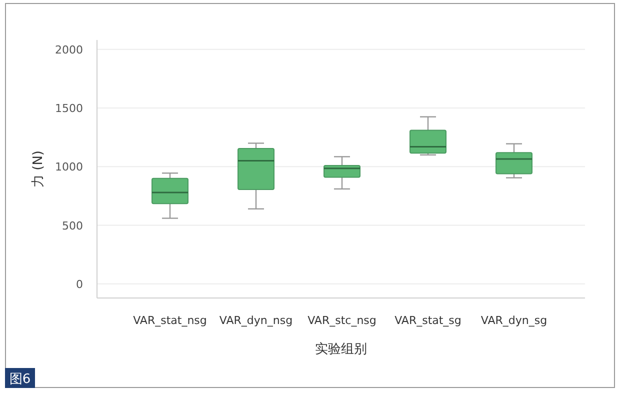 Image resolution: width=620 pixels, height=393 pixels. Describe the element at coordinates (69, 109) in the screenshot. I see `y-tick-label: 1500` at that location.